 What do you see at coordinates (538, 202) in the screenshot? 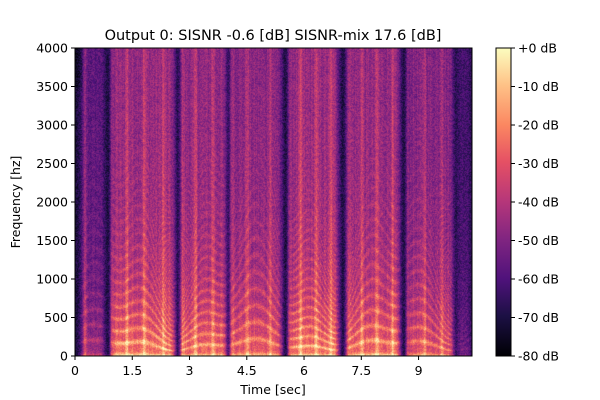
I see `colorbar-tick-label: -40 dB` at bounding box center [538, 202].